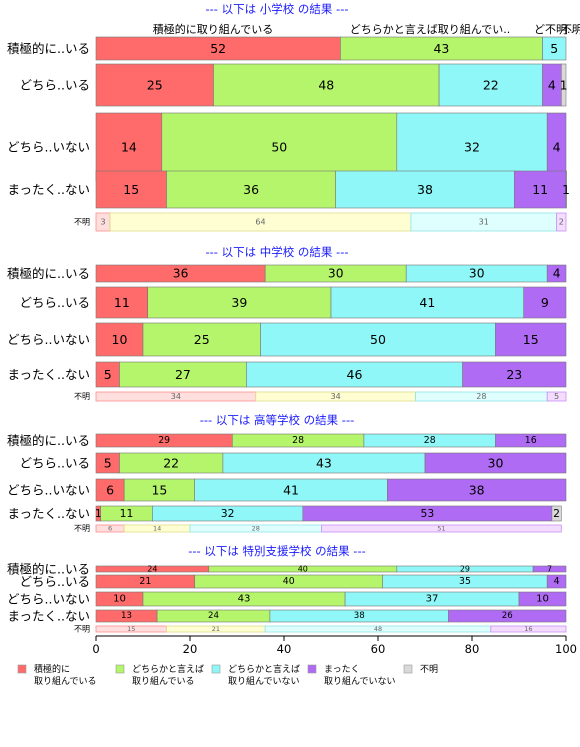 This screenshot has width=580, height=747. Describe the element at coordinates (103, 222) in the screenshot. I see `data-label-unknown: 3` at that location.